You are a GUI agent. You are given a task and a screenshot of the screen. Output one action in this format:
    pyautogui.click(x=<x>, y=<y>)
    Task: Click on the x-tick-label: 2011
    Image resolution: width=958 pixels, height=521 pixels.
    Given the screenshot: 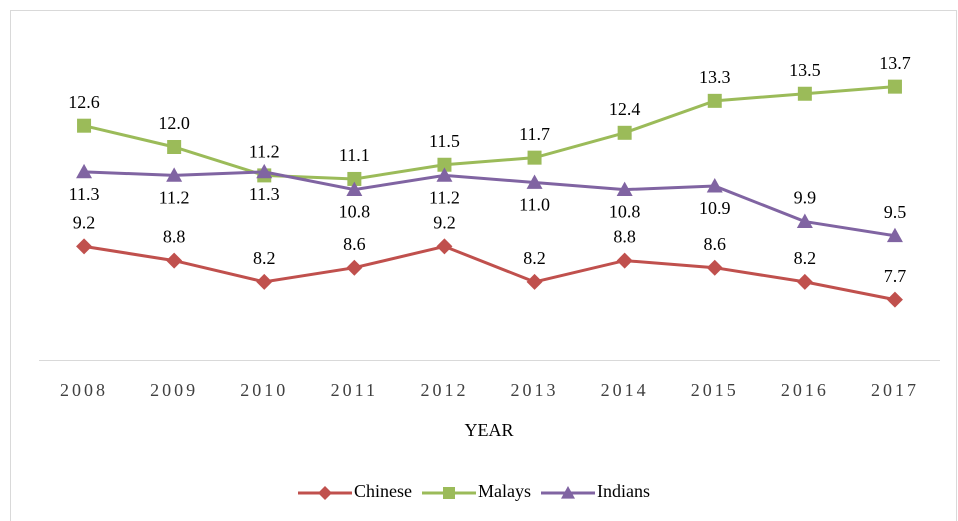 What is the action you would take?
    pyautogui.click(x=354, y=390)
    